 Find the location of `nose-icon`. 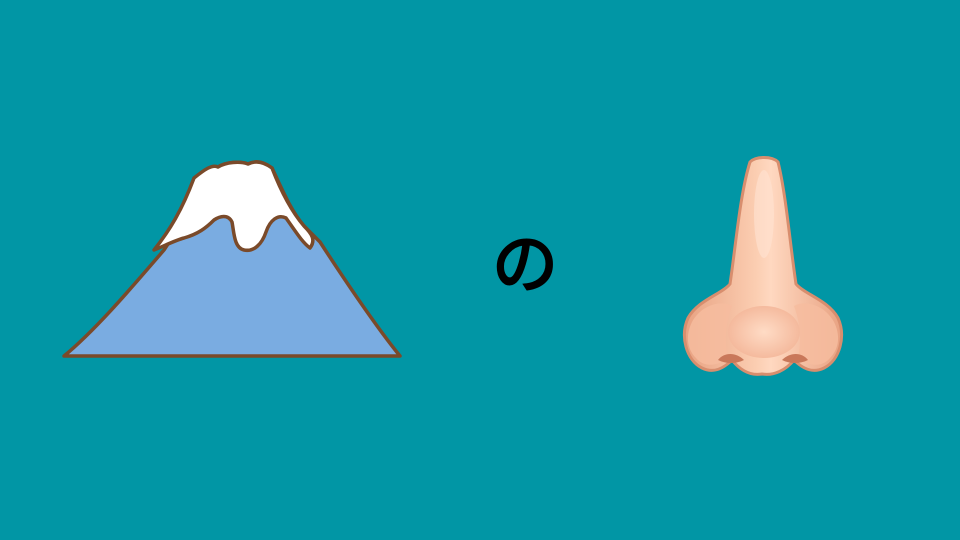

nose-icon is located at coordinates (763, 266).